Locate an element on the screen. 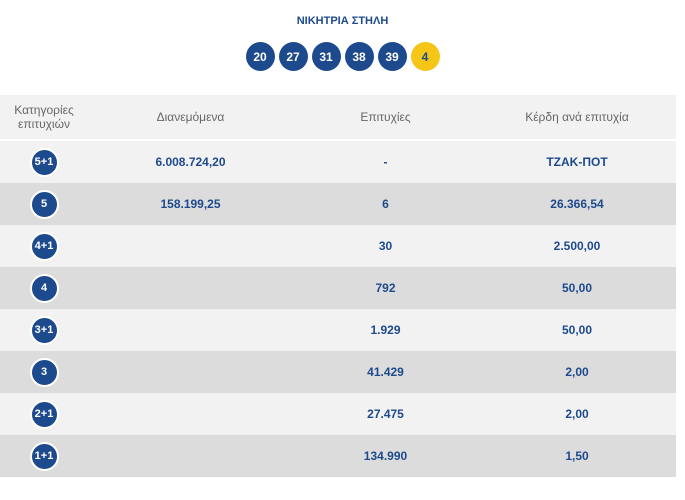 The height and width of the screenshot is (500, 685). category-badge: 1+1 is located at coordinates (44, 456).